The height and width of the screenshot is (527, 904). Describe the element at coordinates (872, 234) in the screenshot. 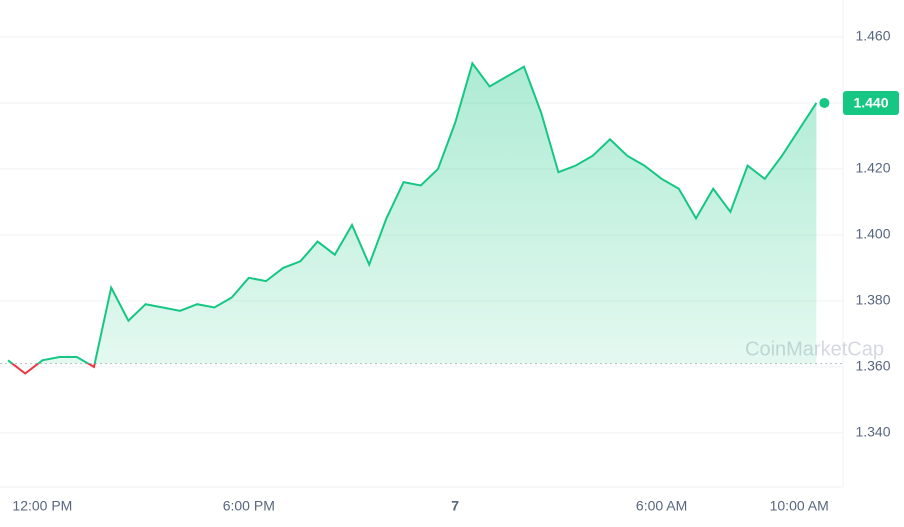

I see `y-tick-label: 1.400` at that location.